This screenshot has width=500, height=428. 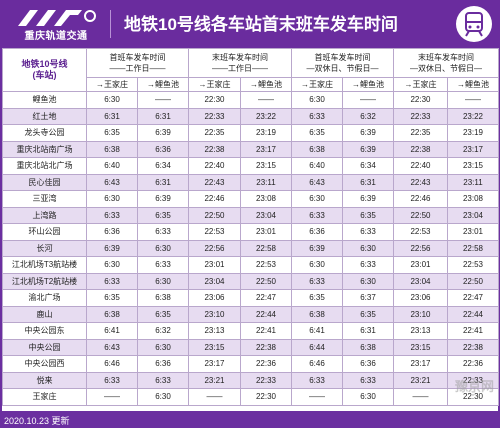 I want to click on group-header: 末班车发车时间 ——工作日——, so click(x=240, y=63).